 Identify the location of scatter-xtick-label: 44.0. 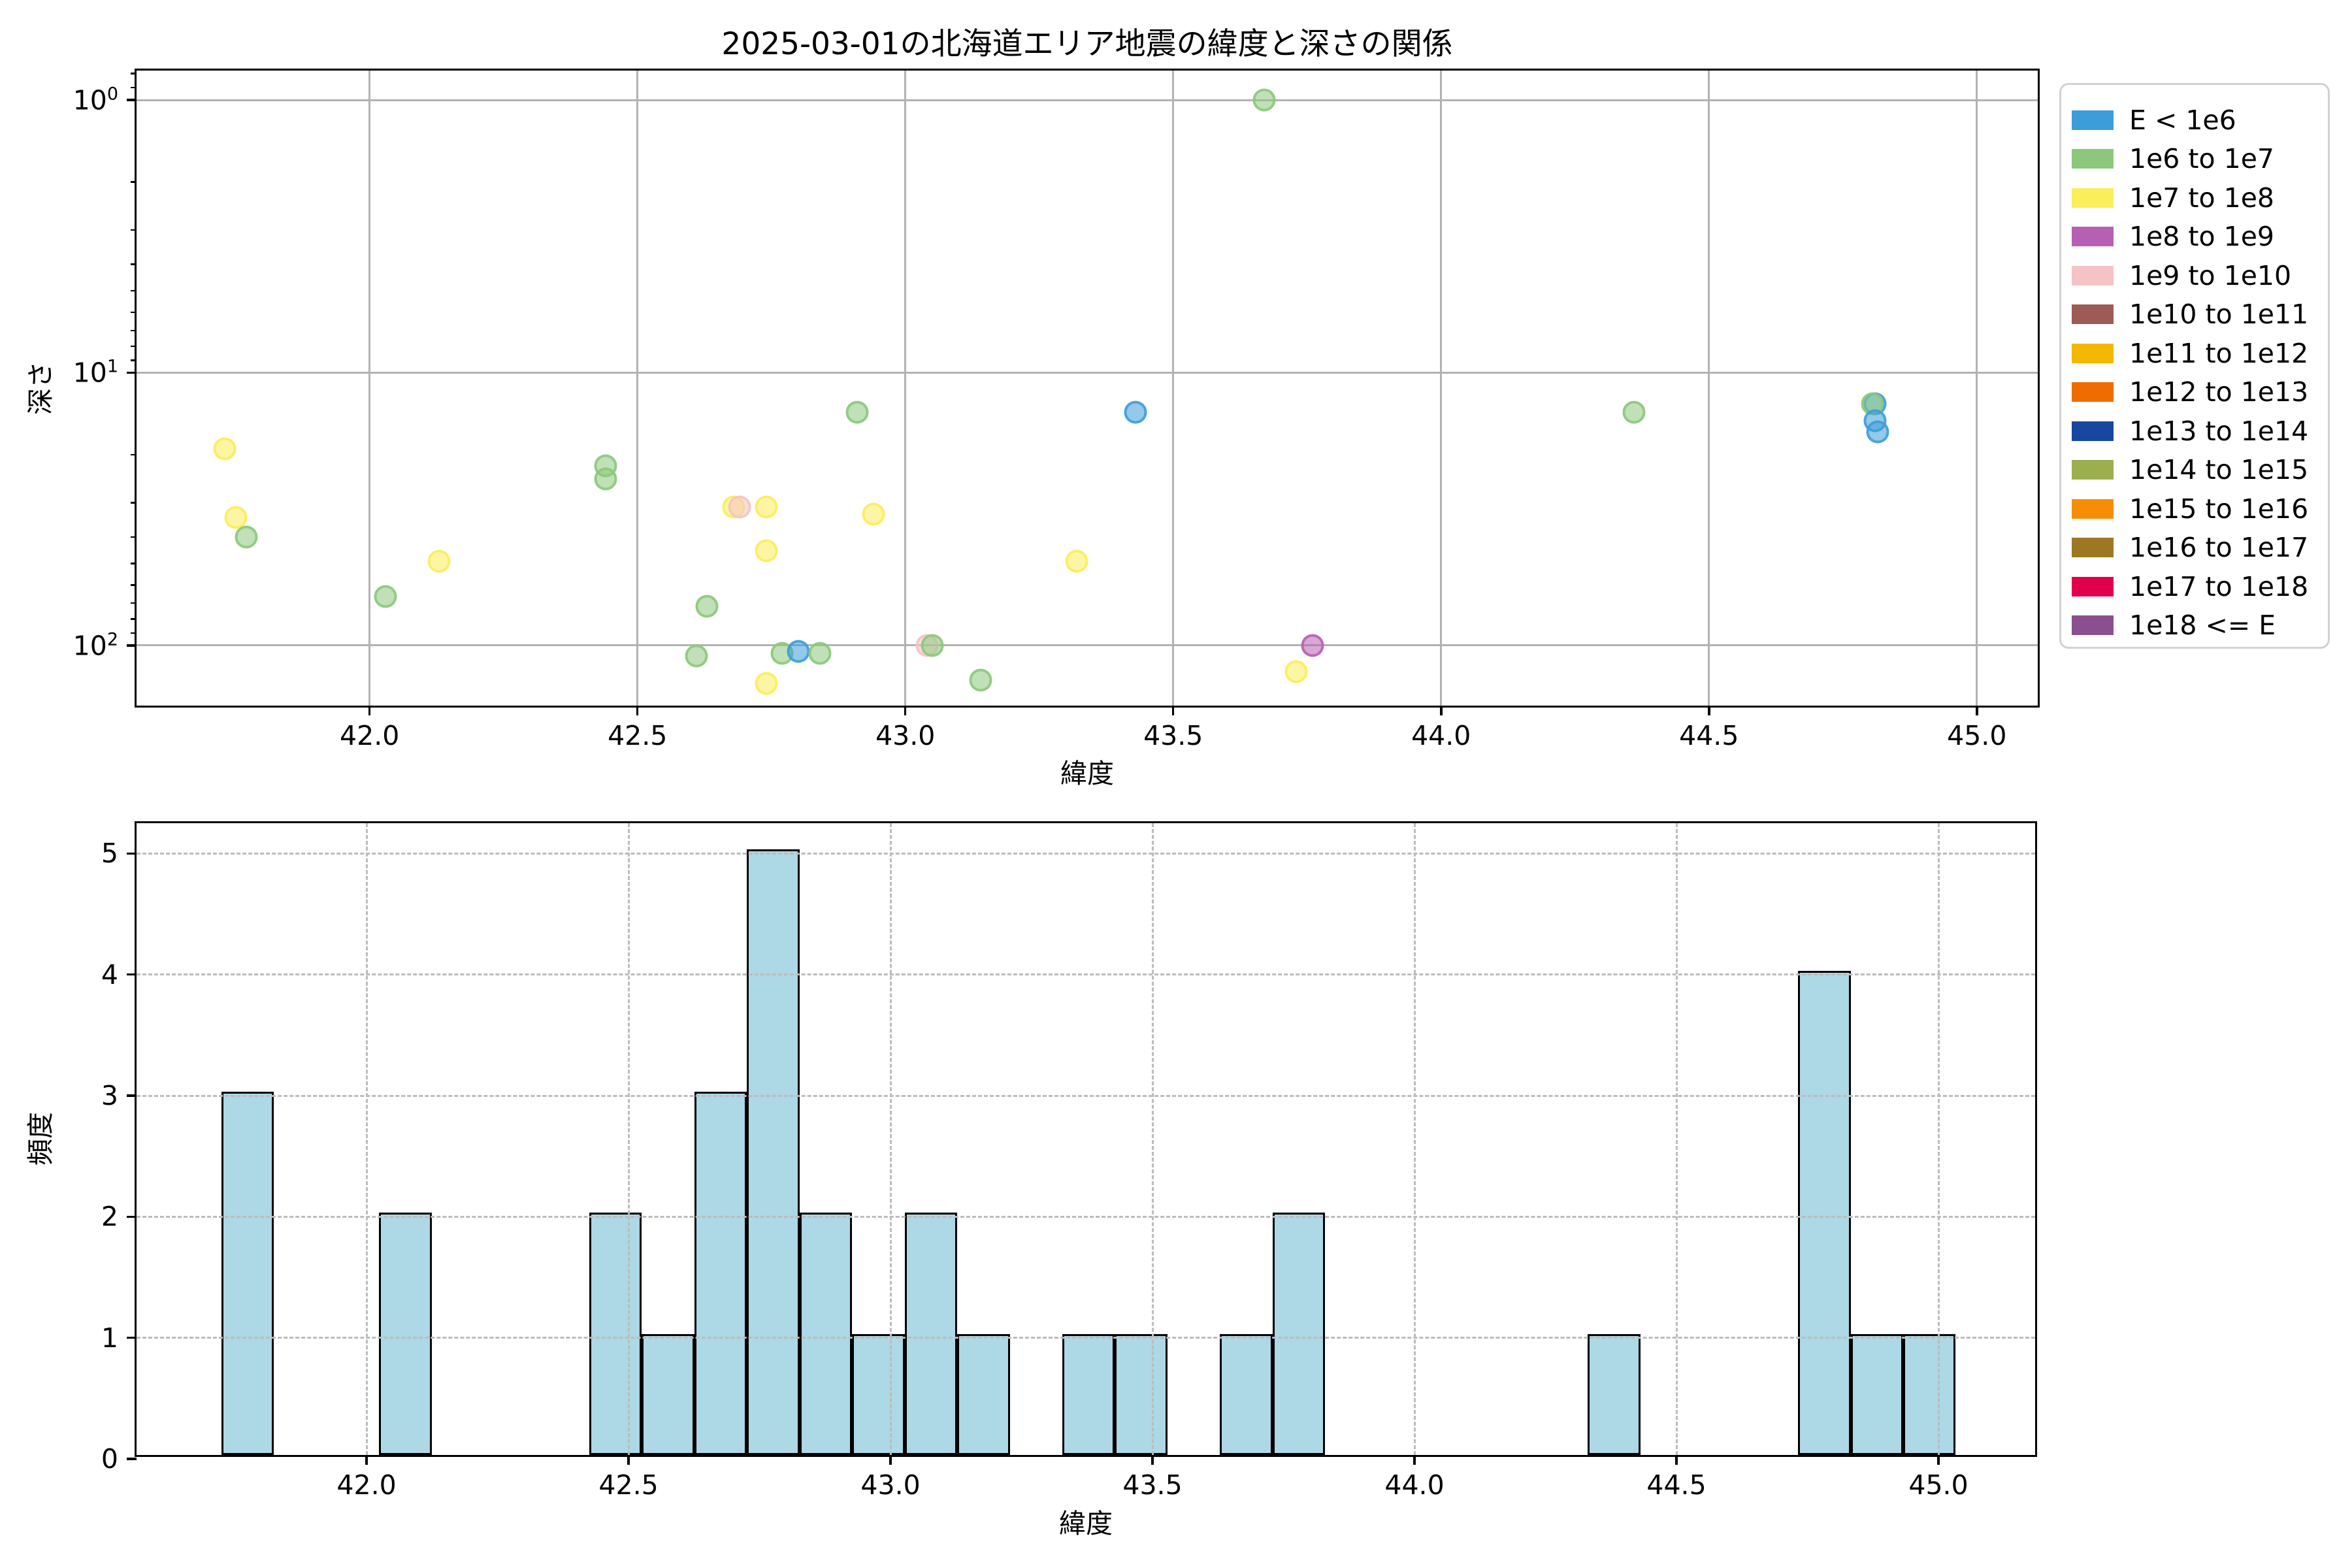
(1441, 735).